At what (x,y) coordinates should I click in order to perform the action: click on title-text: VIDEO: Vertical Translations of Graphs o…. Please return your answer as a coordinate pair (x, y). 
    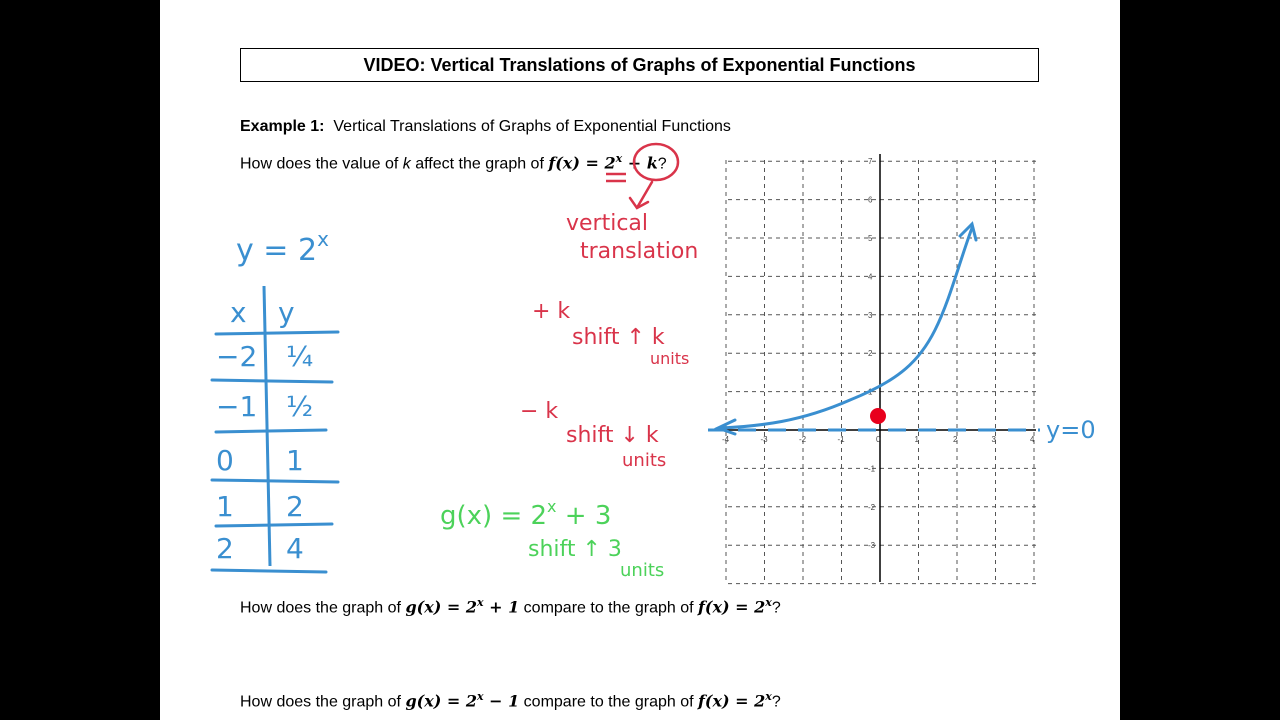
    Looking at the image, I should click on (639, 64).